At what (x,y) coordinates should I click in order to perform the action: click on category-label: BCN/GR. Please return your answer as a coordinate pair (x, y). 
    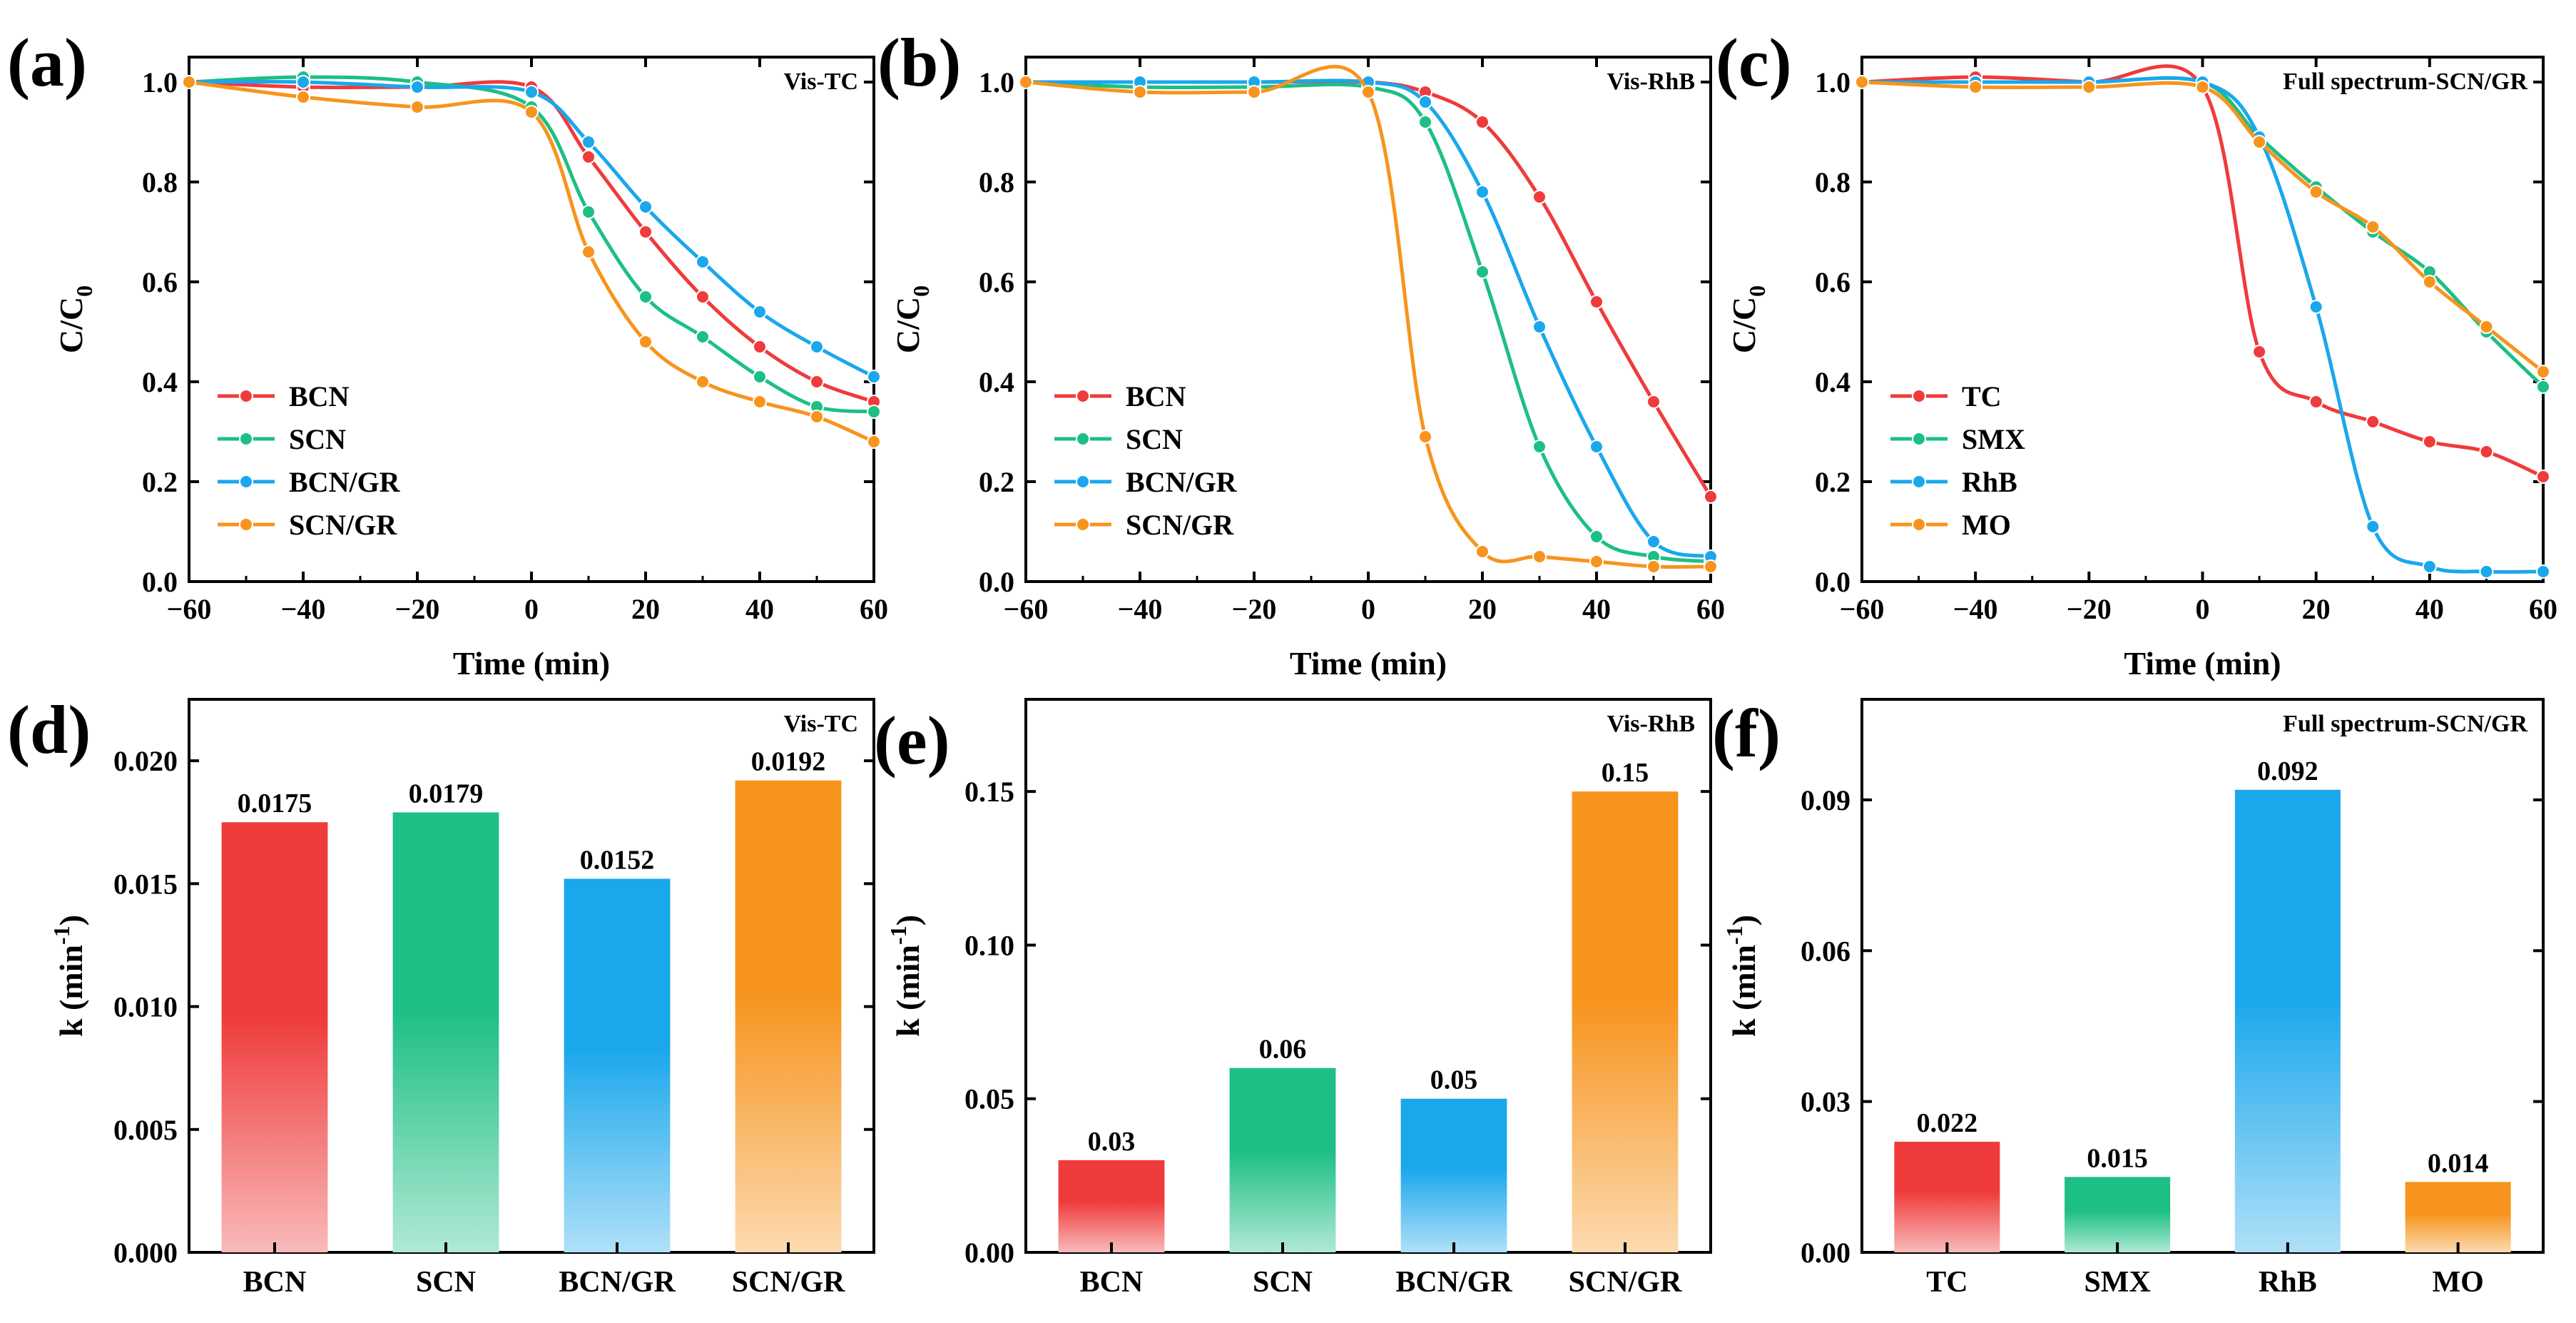
    Looking at the image, I should click on (1453, 1282).